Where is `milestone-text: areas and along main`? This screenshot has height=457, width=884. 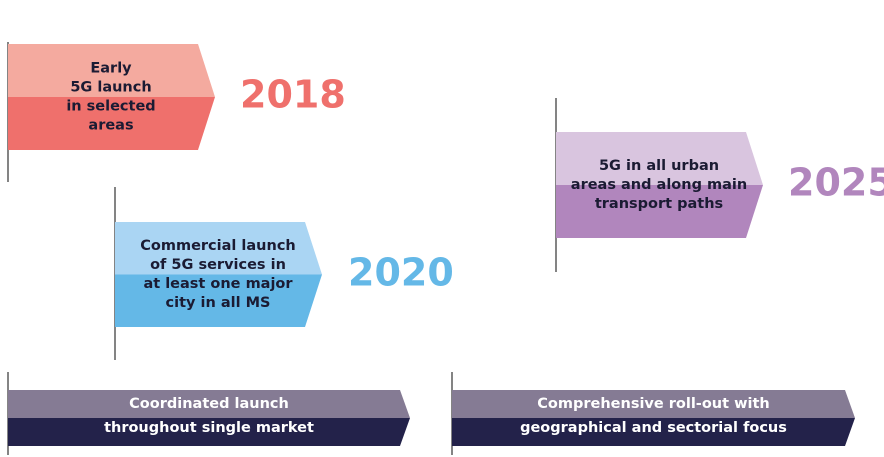
milestone-text: areas and along main is located at coordinates (659, 185).